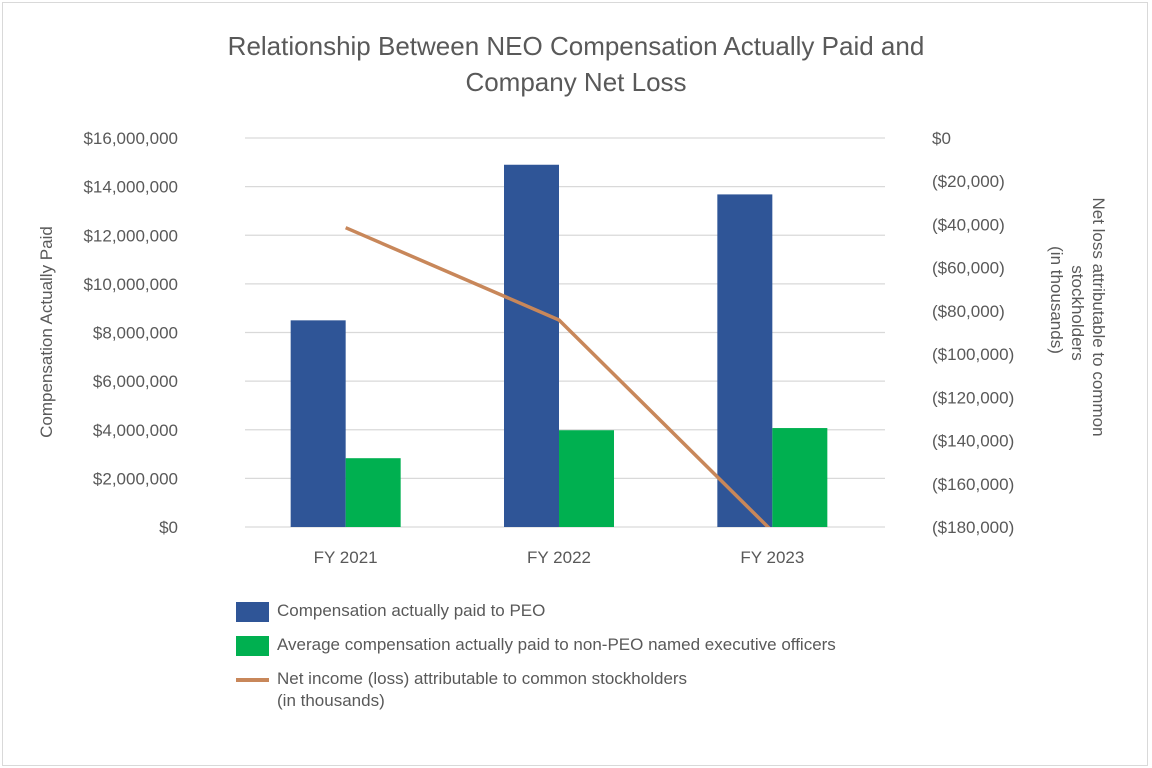 The image size is (1152, 768). Describe the element at coordinates (973, 527) in the screenshot. I see `y2-tick-label: ($180,000)` at that location.